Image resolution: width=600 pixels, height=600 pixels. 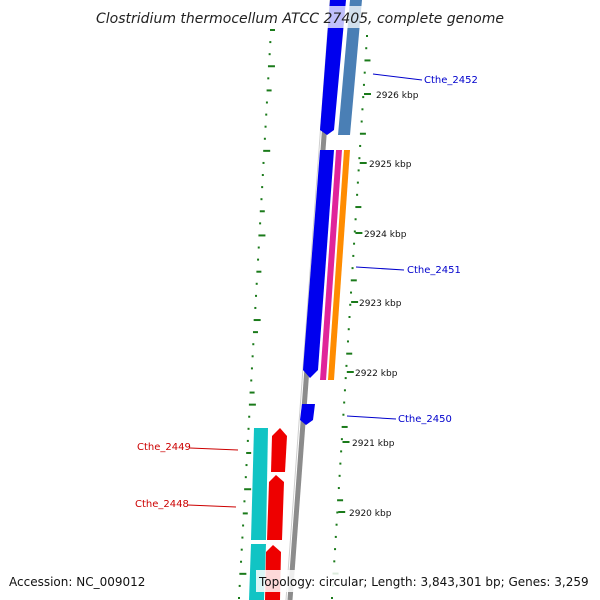 I want to click on gene-label-cthe-2450: Cthe_2450, so click(x=425, y=419).